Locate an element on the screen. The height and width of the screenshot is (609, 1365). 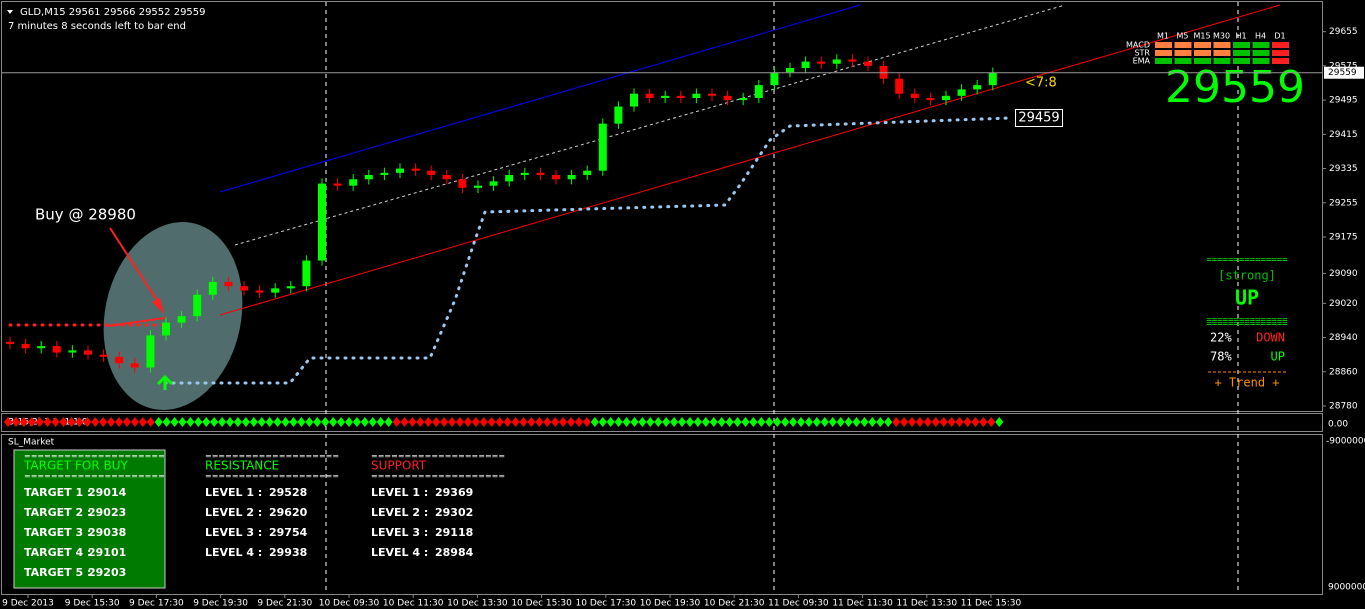
y-tick-label: 28860 is located at coordinates (1343, 372).